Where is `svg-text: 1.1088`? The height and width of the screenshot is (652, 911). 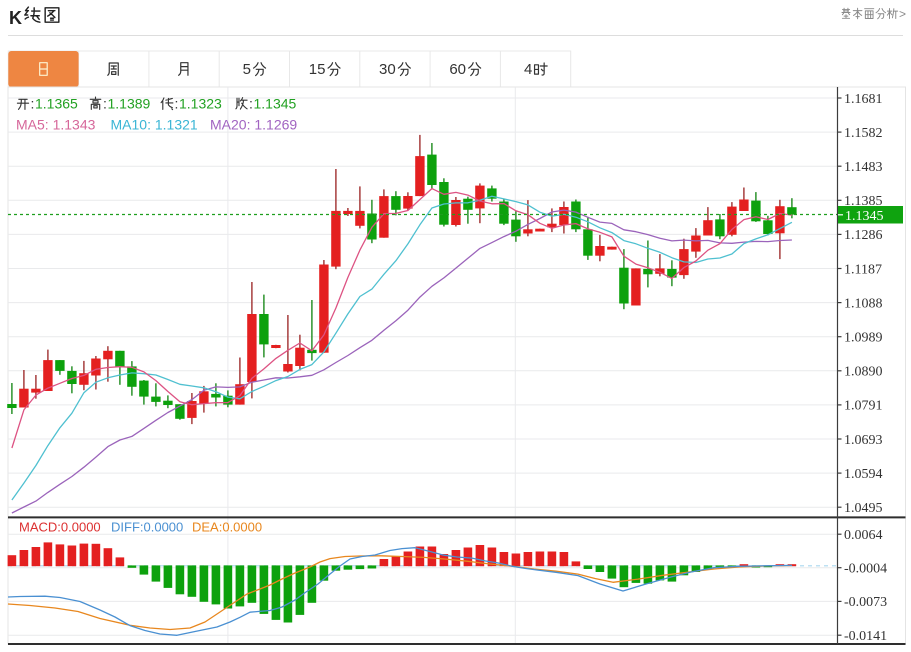
svg-text: 1.1088 is located at coordinates (863, 303).